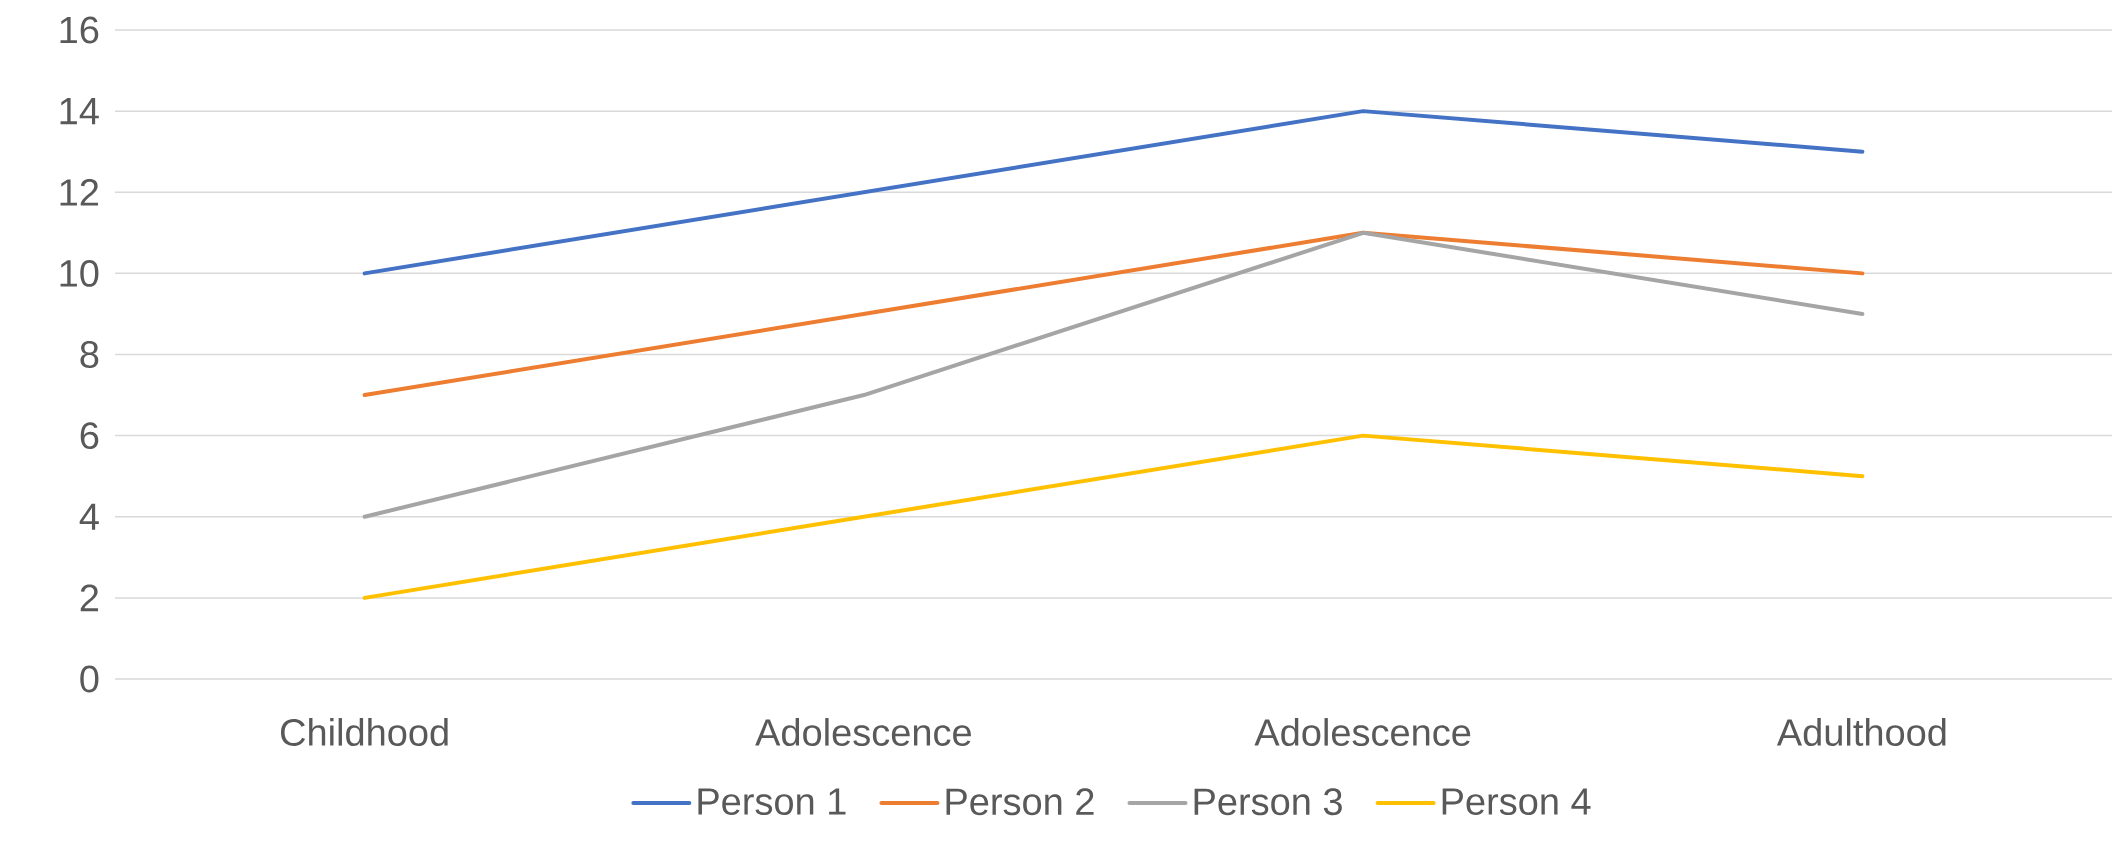 The image size is (2123, 858). Describe the element at coordinates (89, 598) in the screenshot. I see `y-tick-label: 2` at that location.